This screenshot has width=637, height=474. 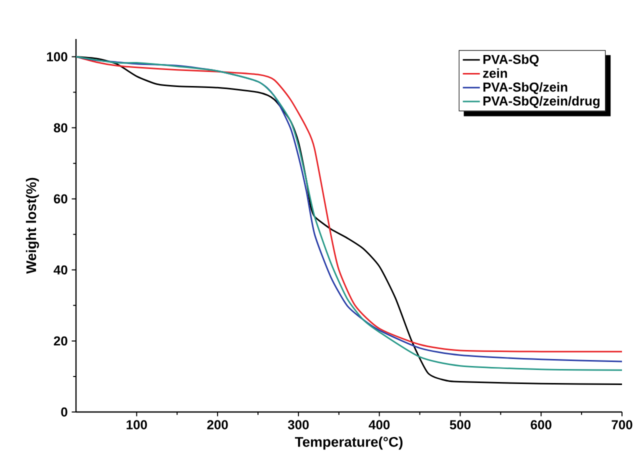 I want to click on x-axis-title: Temperature(°C), so click(x=348, y=443).